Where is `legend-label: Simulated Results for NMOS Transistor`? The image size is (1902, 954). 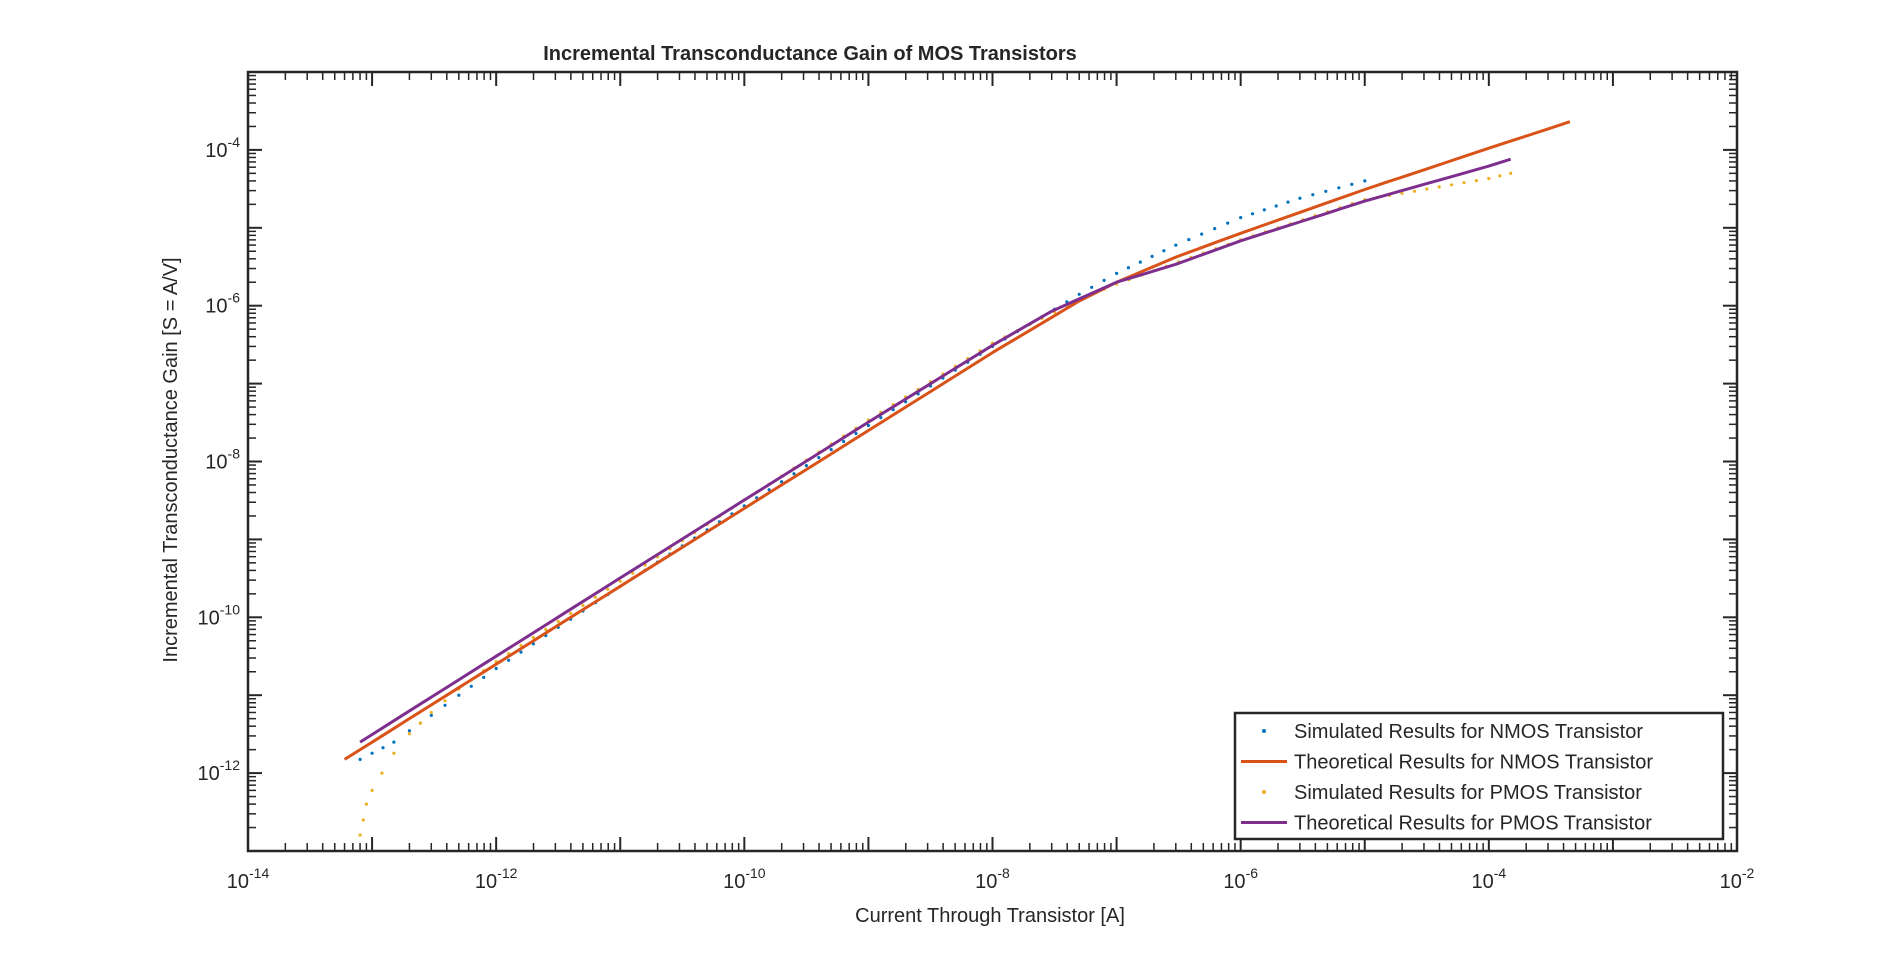
legend-label: Simulated Results for NMOS Transistor is located at coordinates (1468, 732).